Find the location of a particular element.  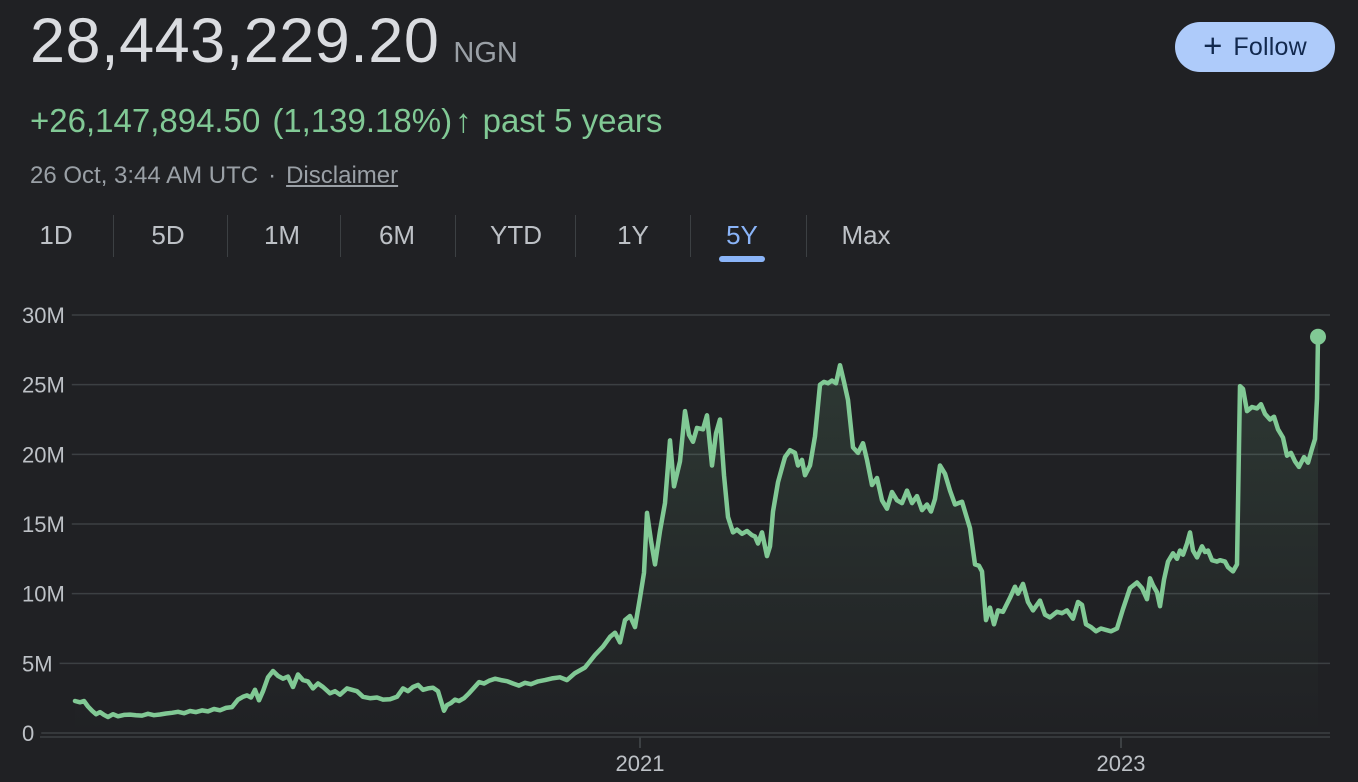

y-axis-tick-label: 5M is located at coordinates (37, 663).